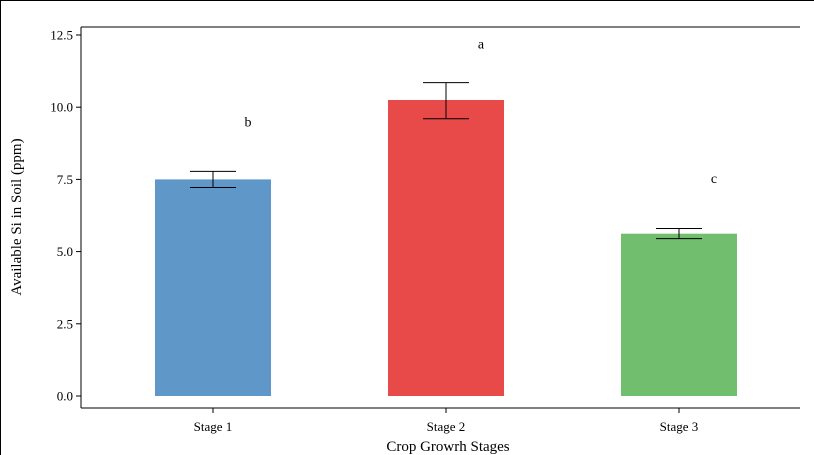 The height and width of the screenshot is (455, 814). Describe the element at coordinates (679, 426) in the screenshot. I see `x-tick-label: Stage 3` at that location.